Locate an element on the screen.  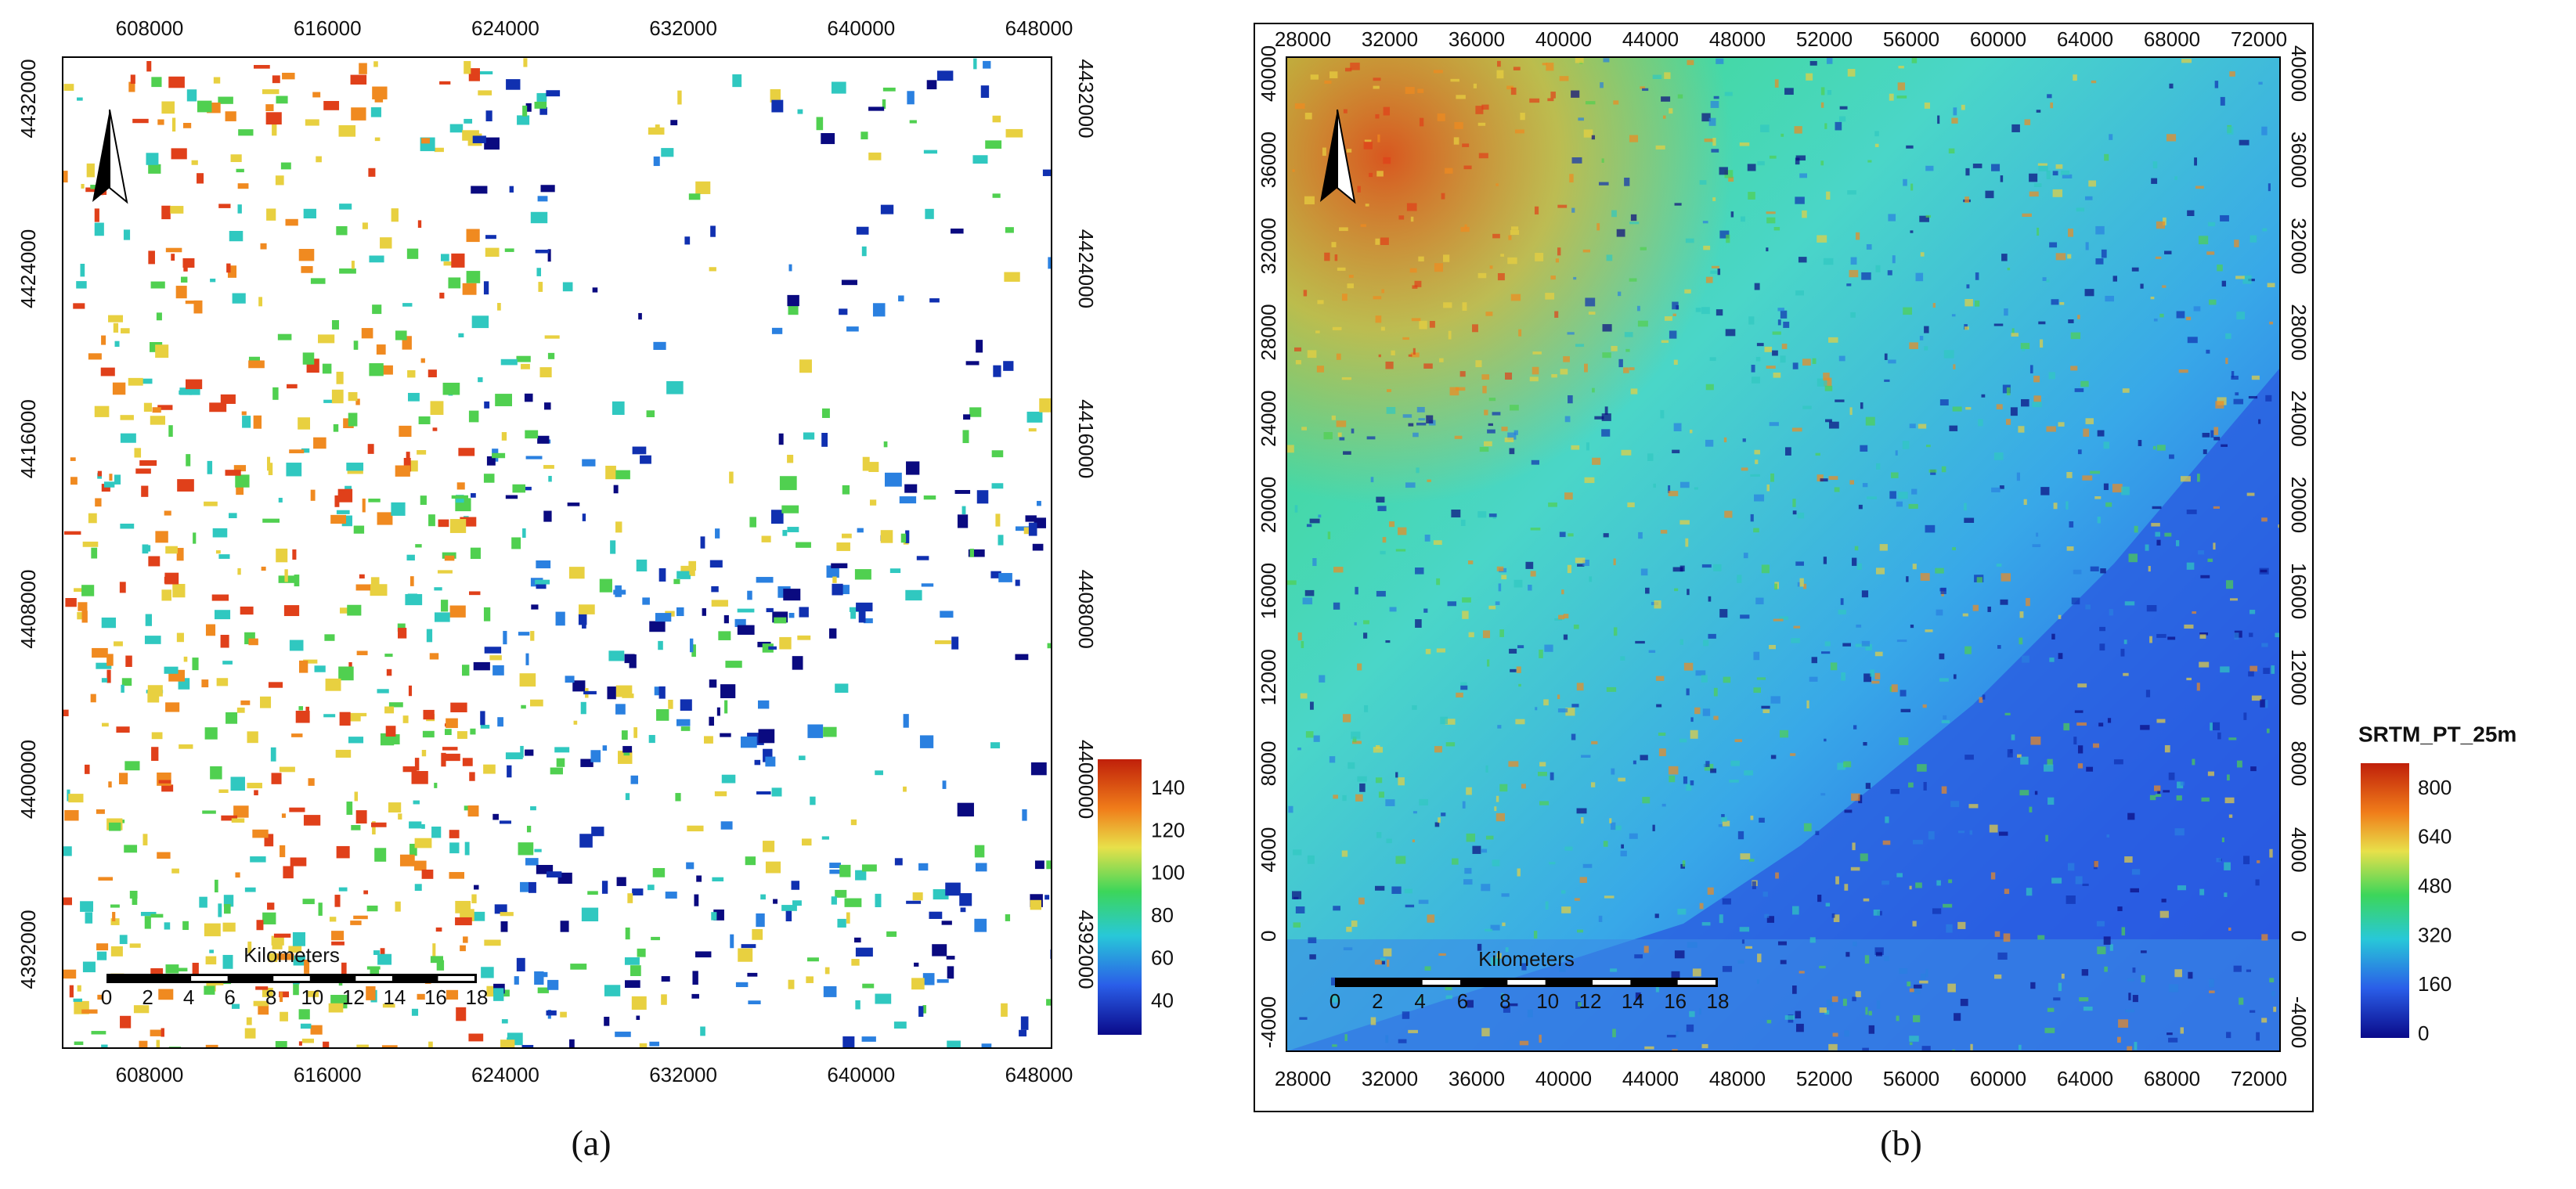
x-tick-label: 616000 is located at coordinates (328, 28).